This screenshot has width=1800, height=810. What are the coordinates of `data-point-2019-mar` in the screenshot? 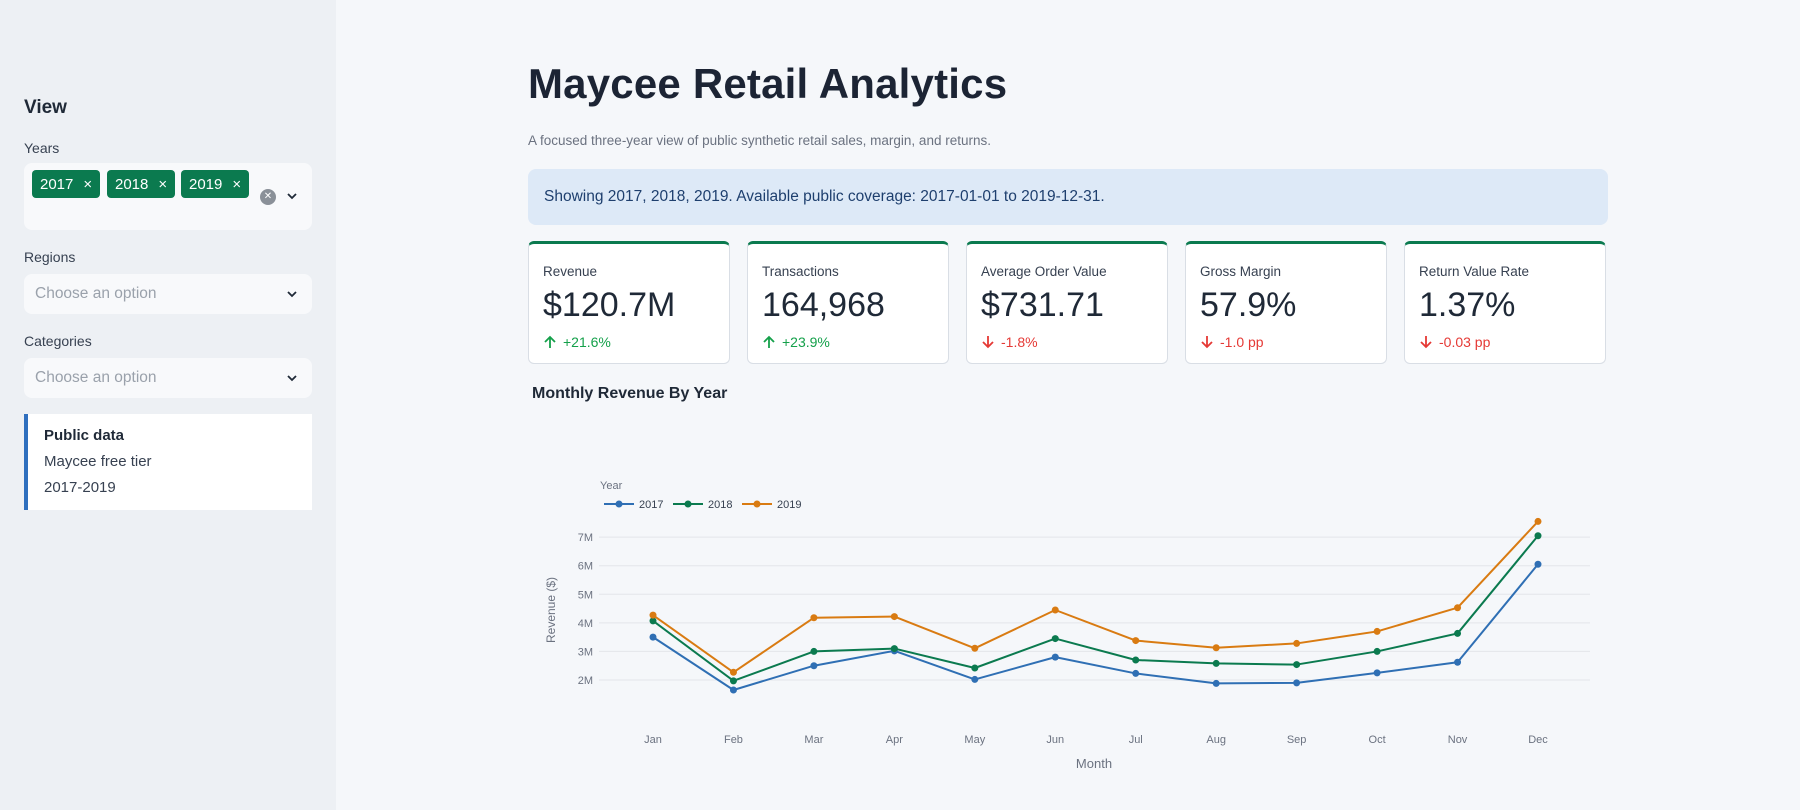 It's located at (814, 618).